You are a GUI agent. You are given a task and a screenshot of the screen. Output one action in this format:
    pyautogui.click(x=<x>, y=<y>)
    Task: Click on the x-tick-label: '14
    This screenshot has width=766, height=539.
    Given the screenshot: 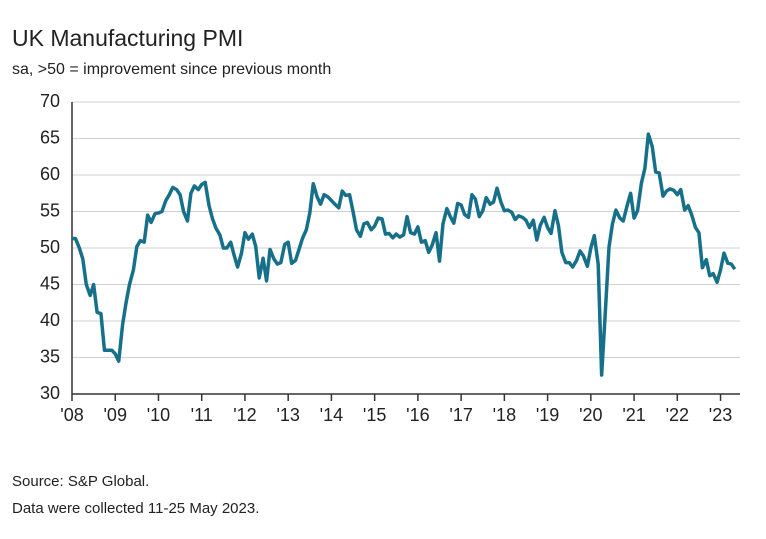 What is the action you would take?
    pyautogui.click(x=331, y=415)
    